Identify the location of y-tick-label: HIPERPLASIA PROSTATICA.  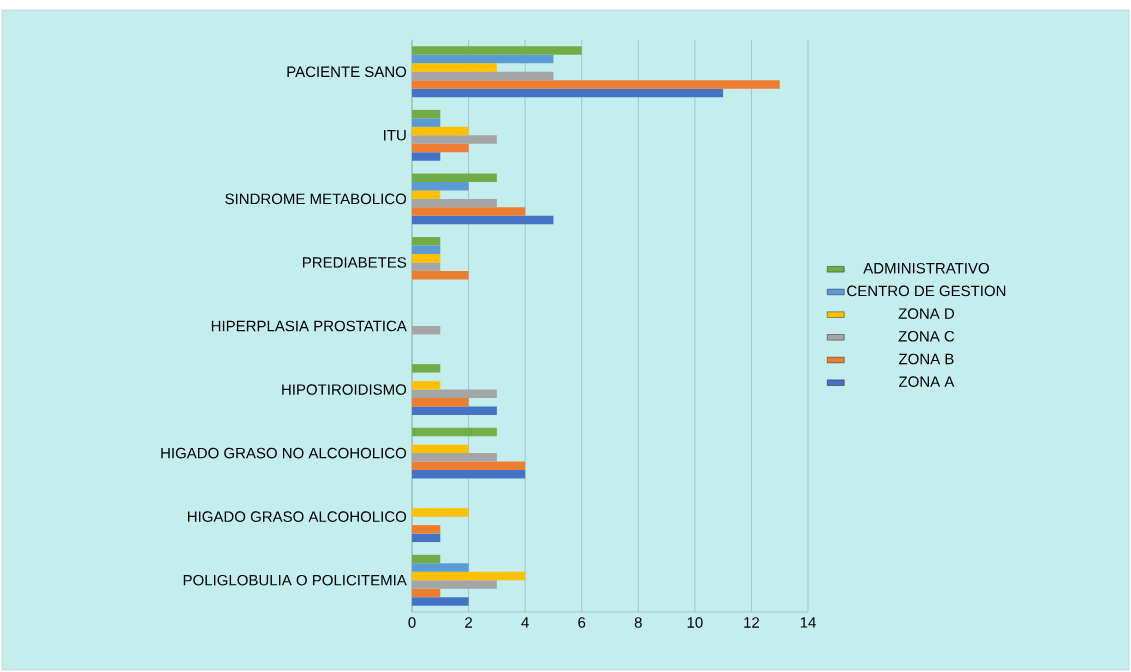
(309, 326).